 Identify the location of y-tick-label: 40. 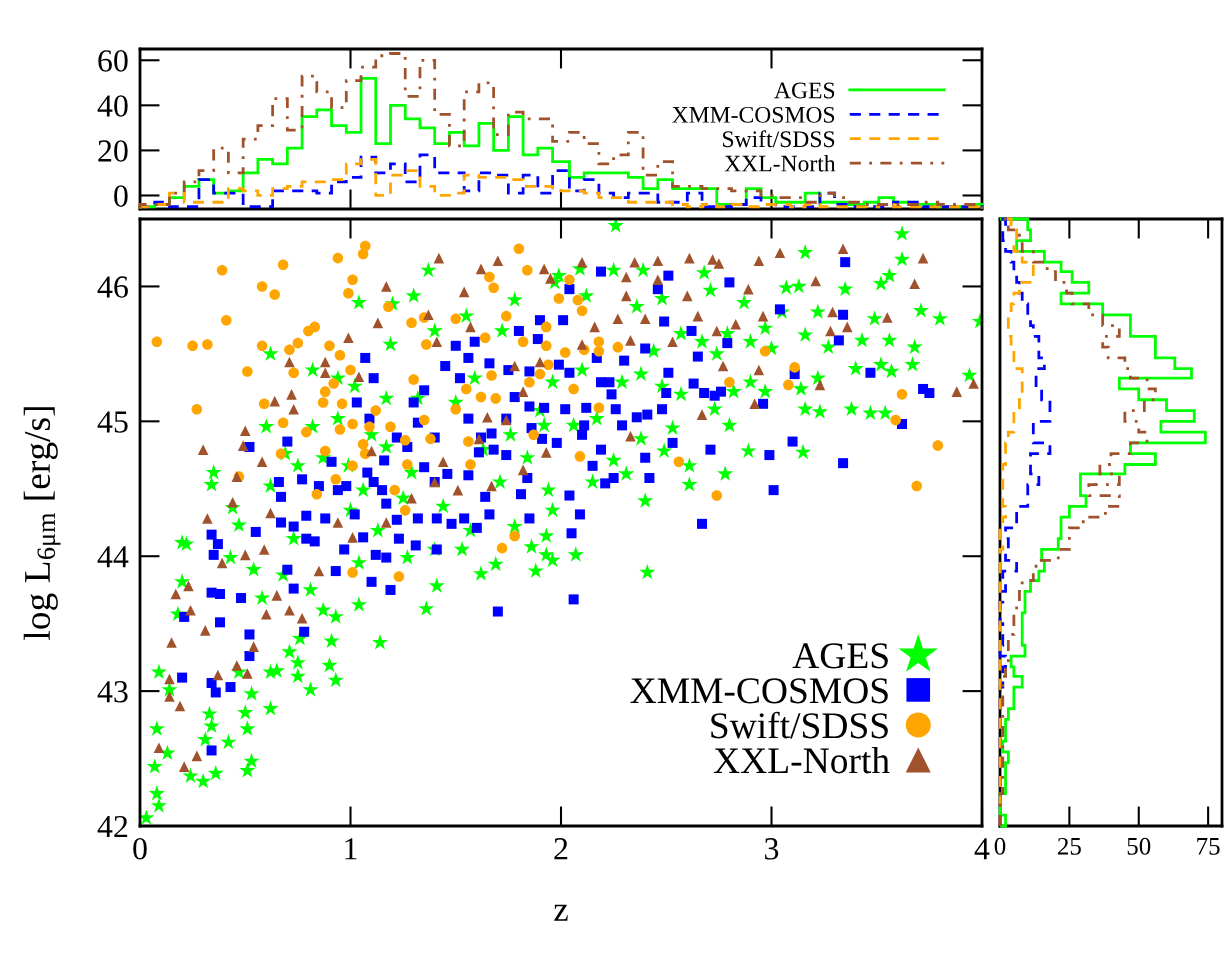
(112, 106).